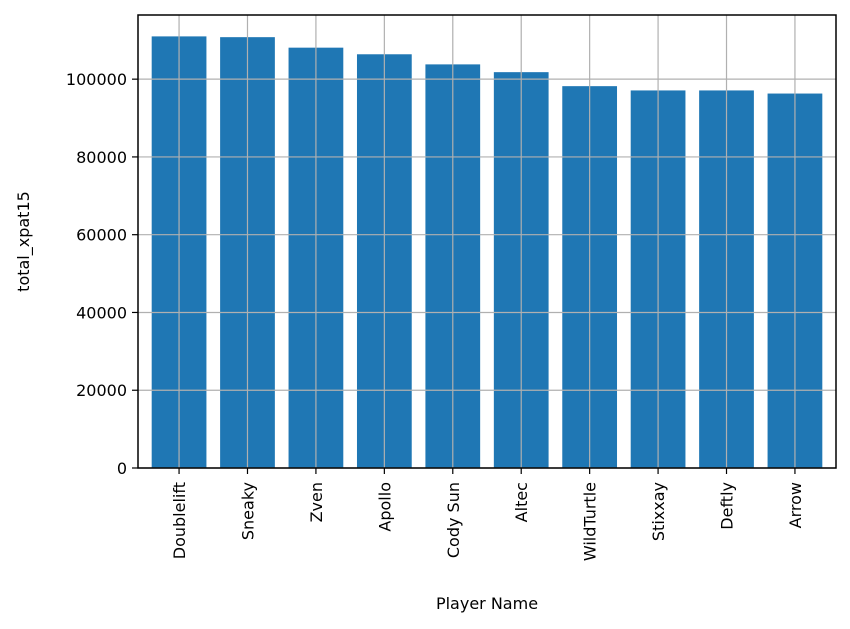 The height and width of the screenshot is (629, 850). What do you see at coordinates (179, 520) in the screenshot?
I see `x-tick-label: Doublelift` at bounding box center [179, 520].